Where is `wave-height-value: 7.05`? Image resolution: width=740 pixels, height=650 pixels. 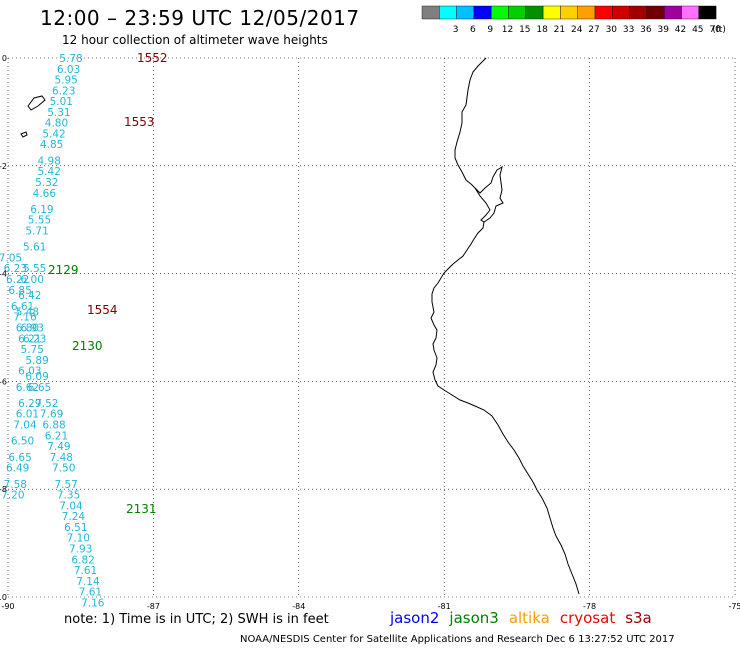 wave-height-value: 7.05 is located at coordinates (11, 258).